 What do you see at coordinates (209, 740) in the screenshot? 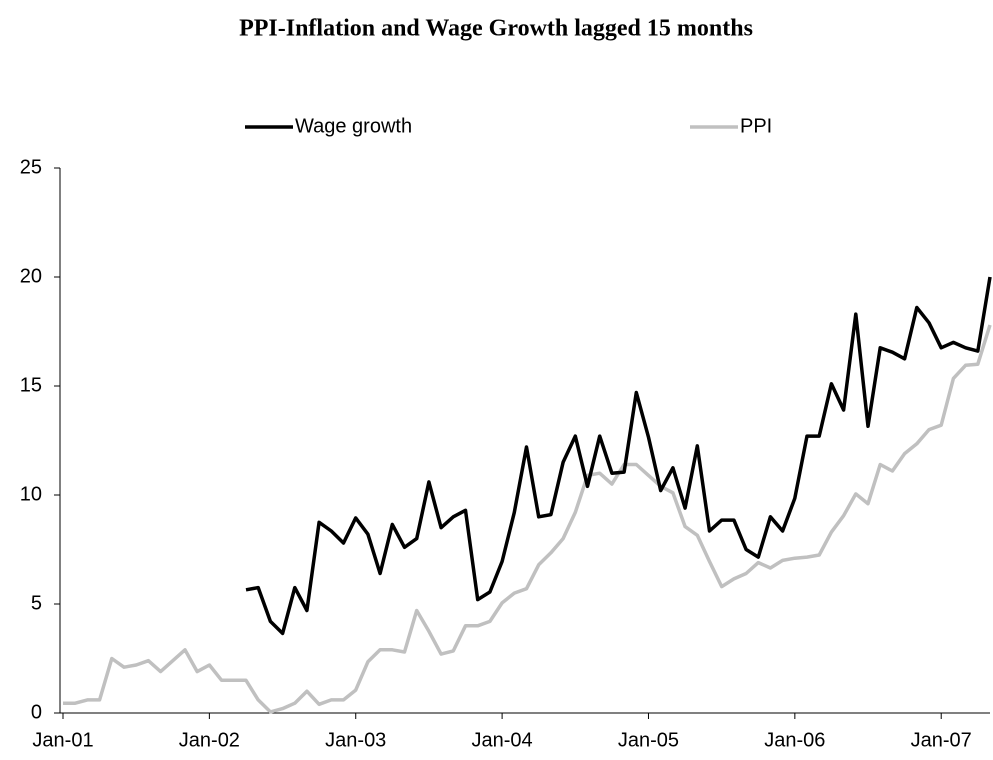
I see `x-tick-label: Jan-02` at bounding box center [209, 740].